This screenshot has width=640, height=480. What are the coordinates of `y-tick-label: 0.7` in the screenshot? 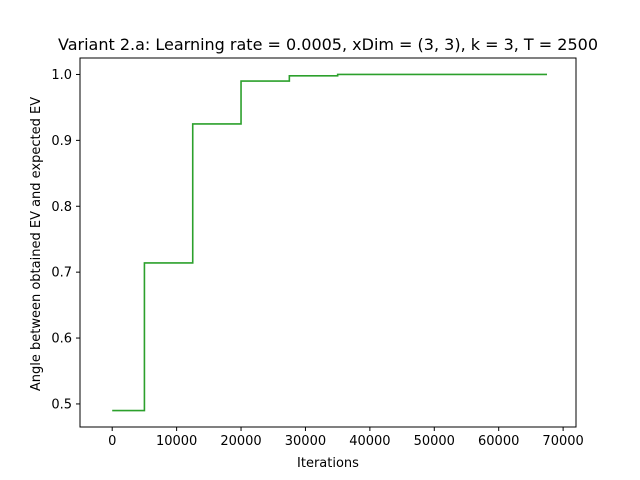 It's located at (61, 273).